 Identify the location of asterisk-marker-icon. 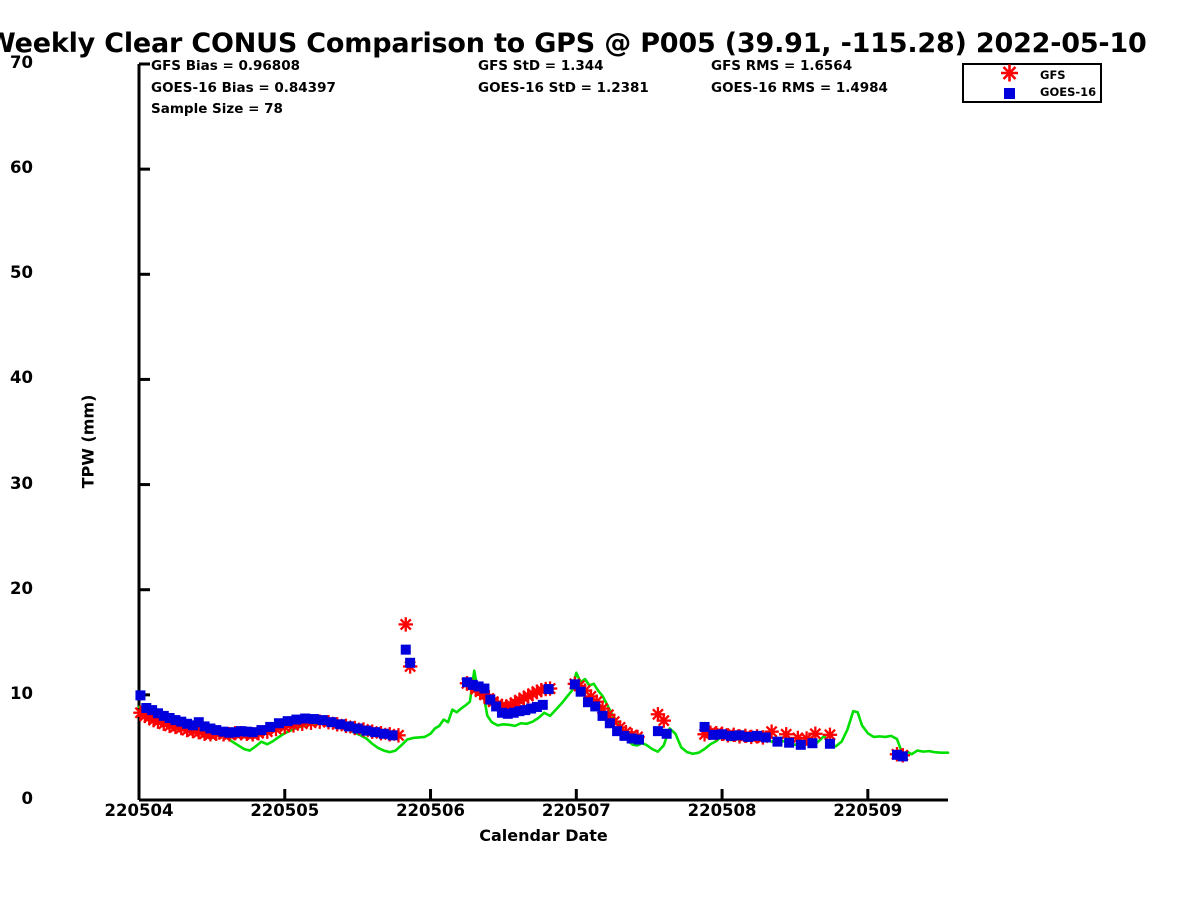
(1009, 73).